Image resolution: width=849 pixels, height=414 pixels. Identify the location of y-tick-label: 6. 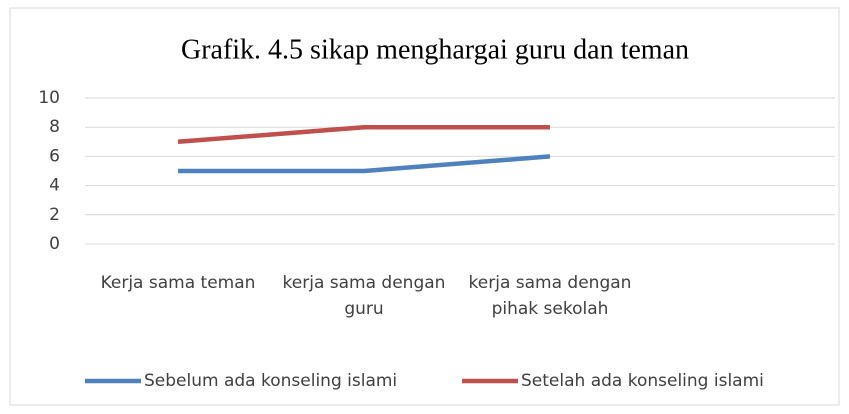
(54, 156).